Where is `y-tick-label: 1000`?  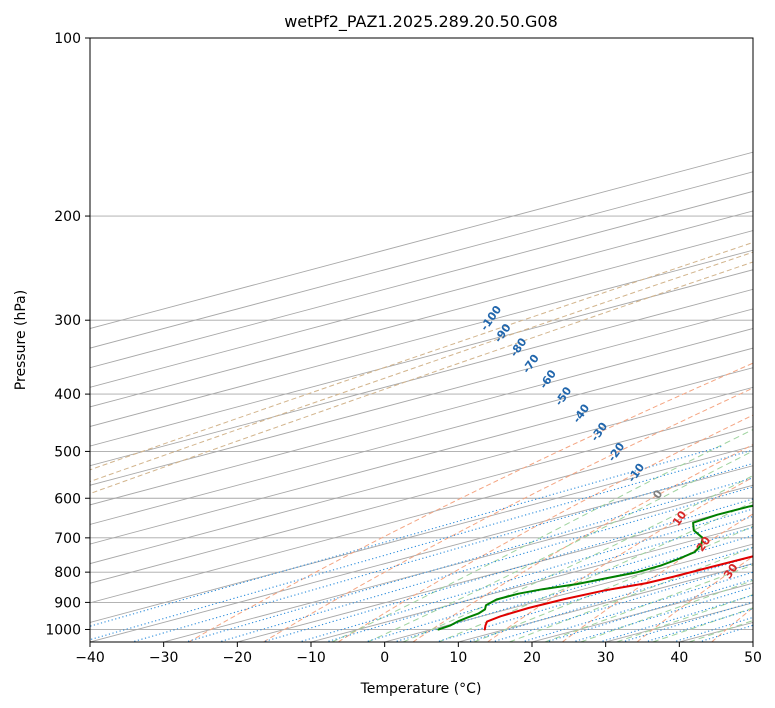 y-tick-label: 1000 is located at coordinates (63, 630).